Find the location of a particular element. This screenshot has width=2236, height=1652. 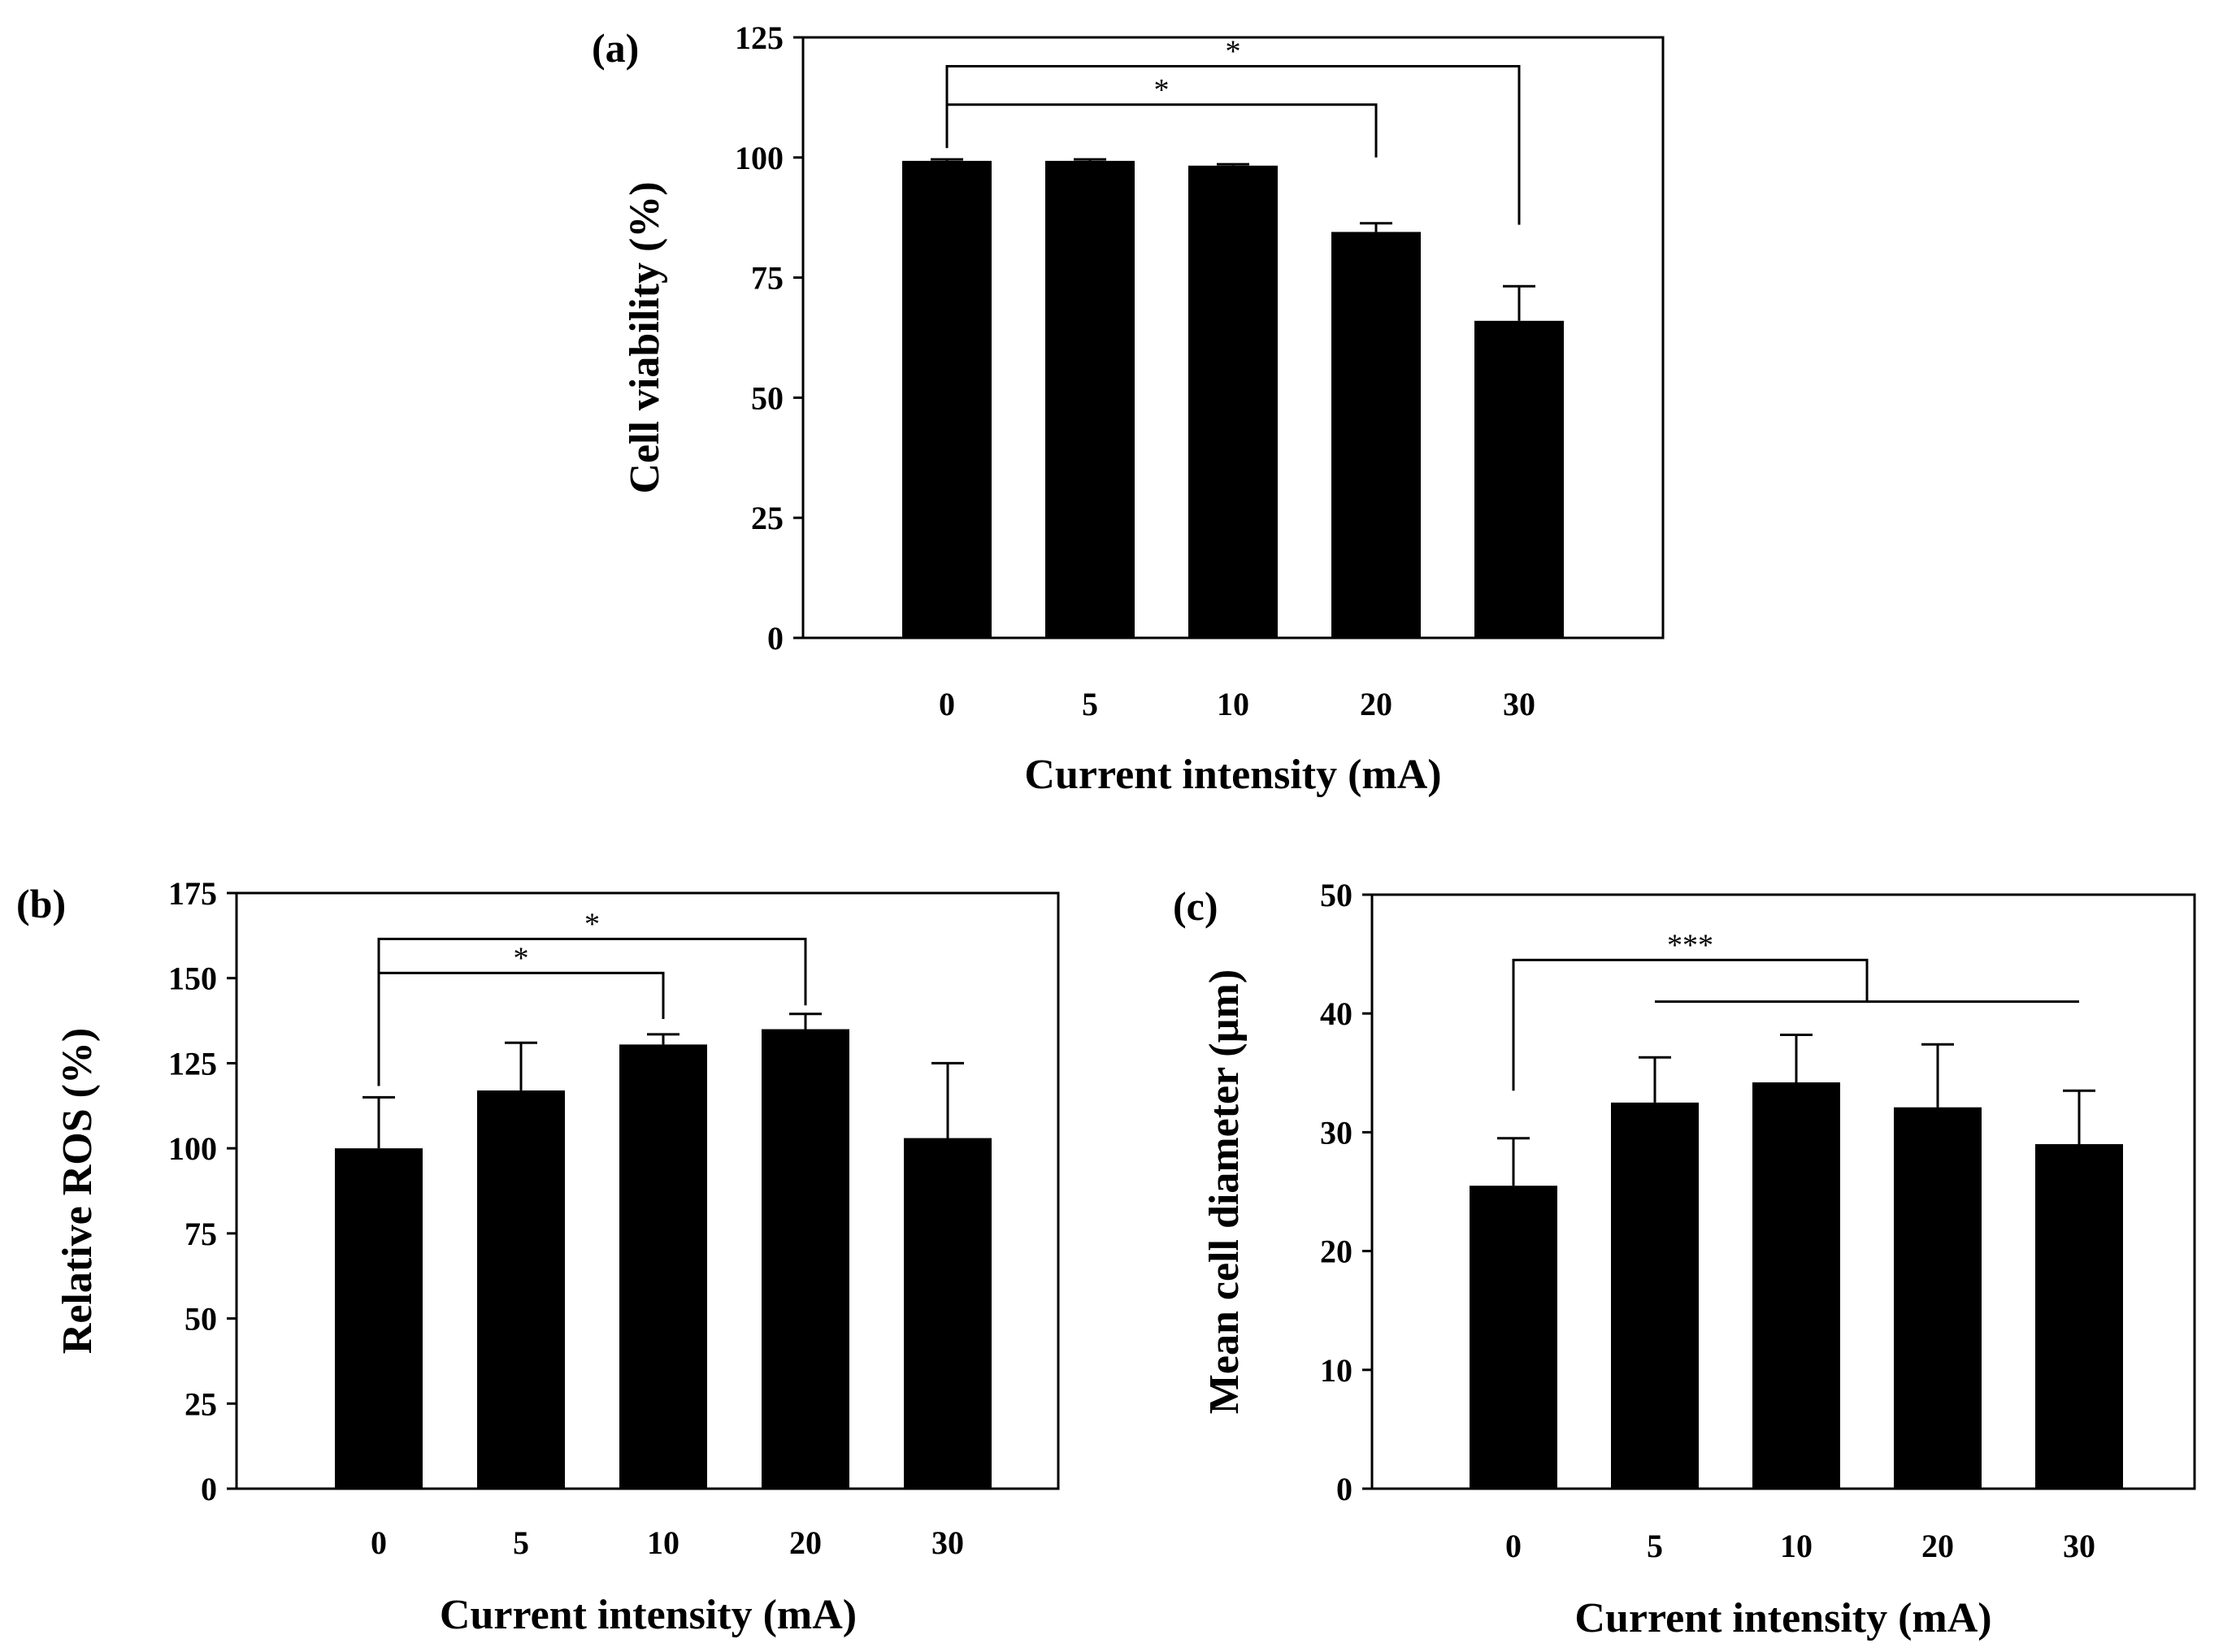

y-tick-label: 10 is located at coordinates (1336, 1371).